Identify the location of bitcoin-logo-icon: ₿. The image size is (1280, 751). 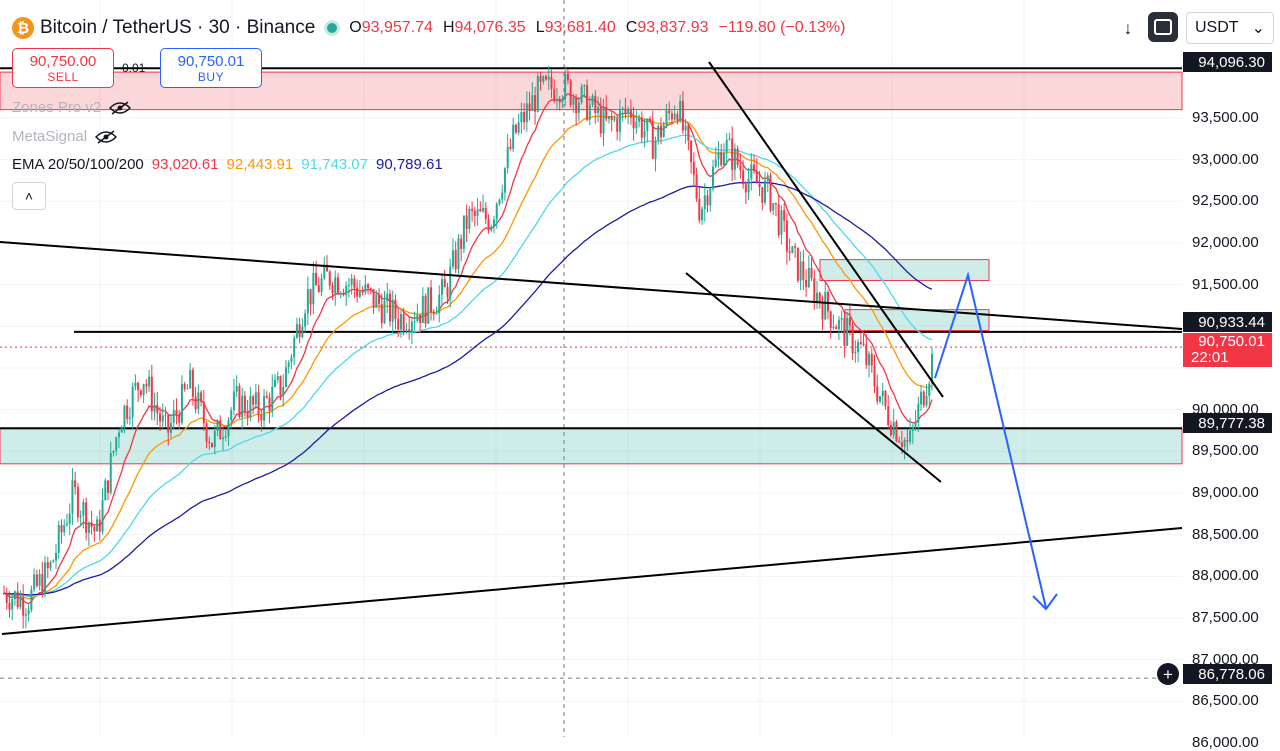
(23, 28).